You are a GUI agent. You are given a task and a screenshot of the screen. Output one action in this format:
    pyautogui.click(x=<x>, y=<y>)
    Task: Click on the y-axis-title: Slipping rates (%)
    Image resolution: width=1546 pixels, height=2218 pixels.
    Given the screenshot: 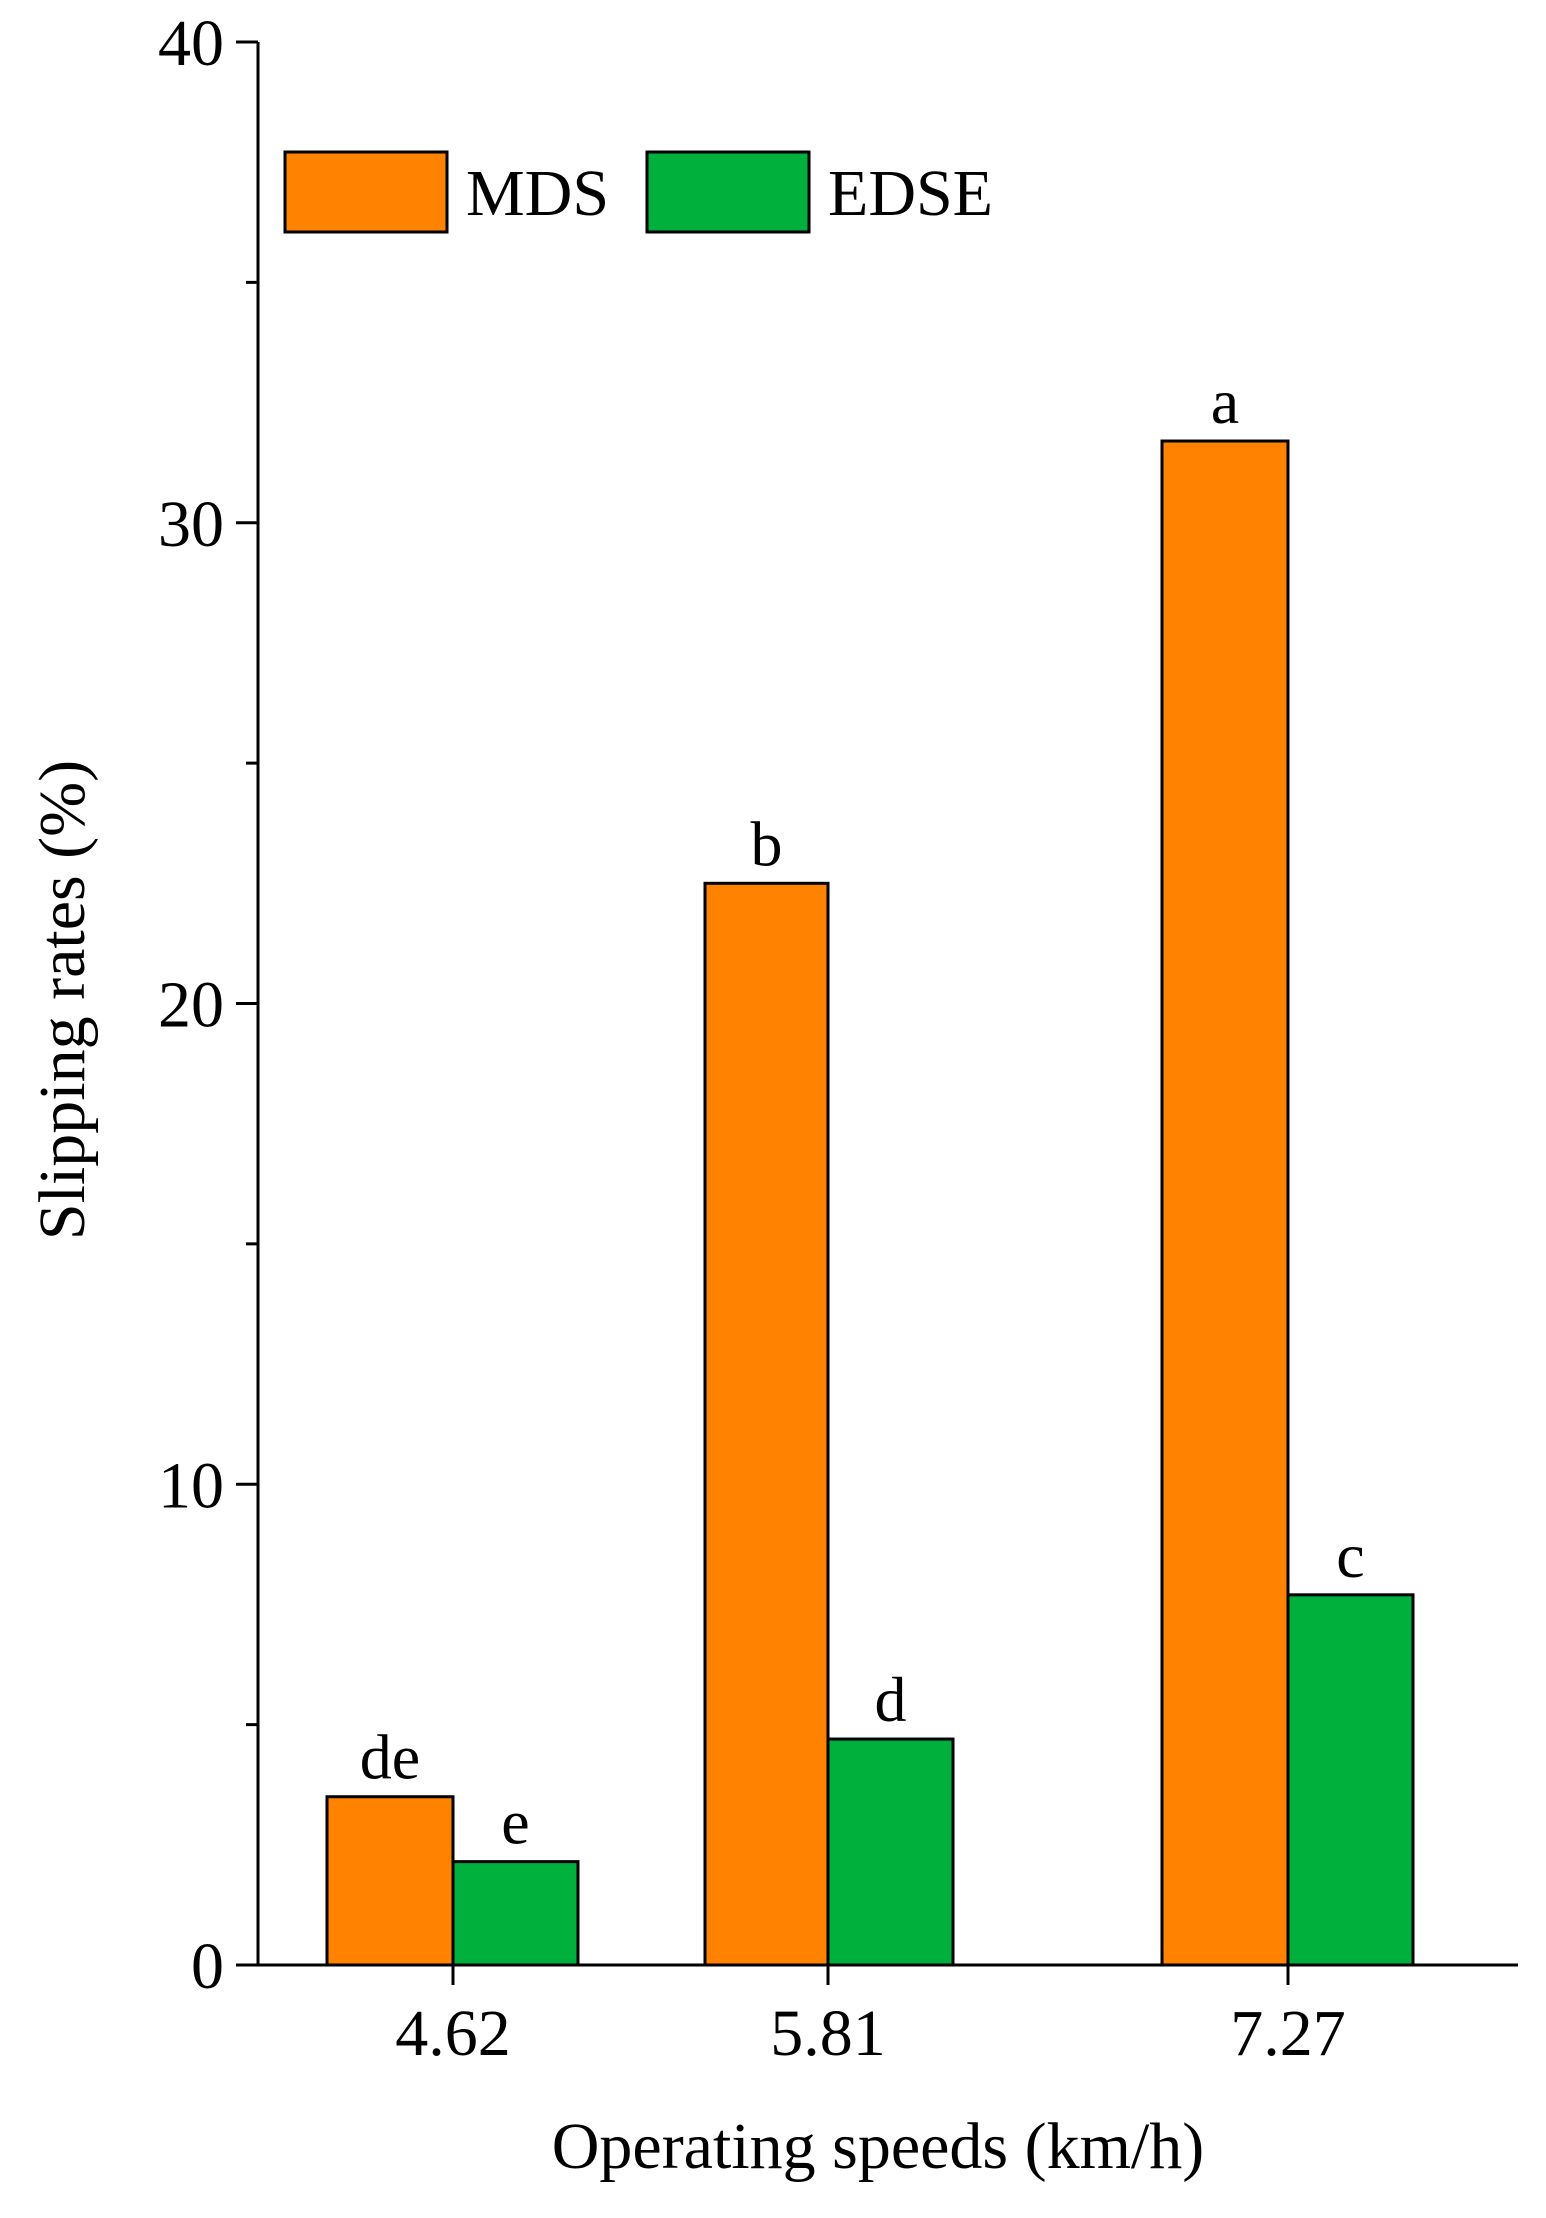 What is the action you would take?
    pyautogui.click(x=62, y=1000)
    